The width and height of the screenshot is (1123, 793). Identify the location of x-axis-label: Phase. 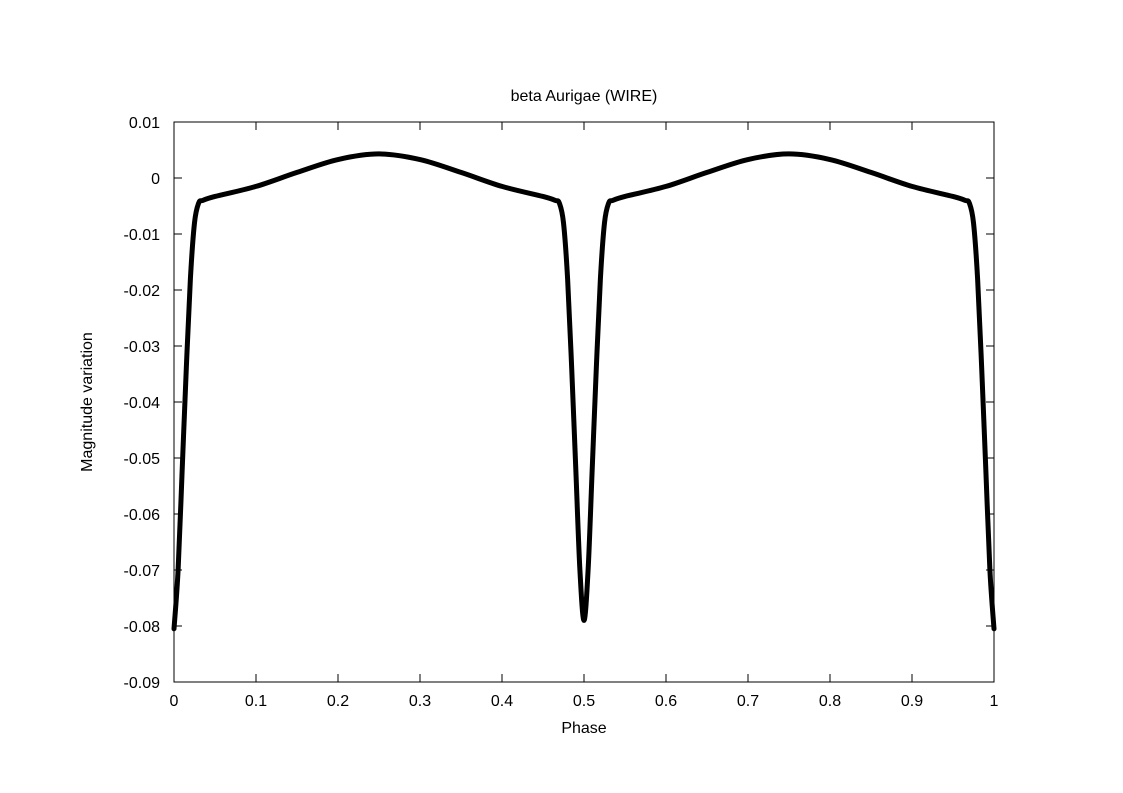
(583, 728).